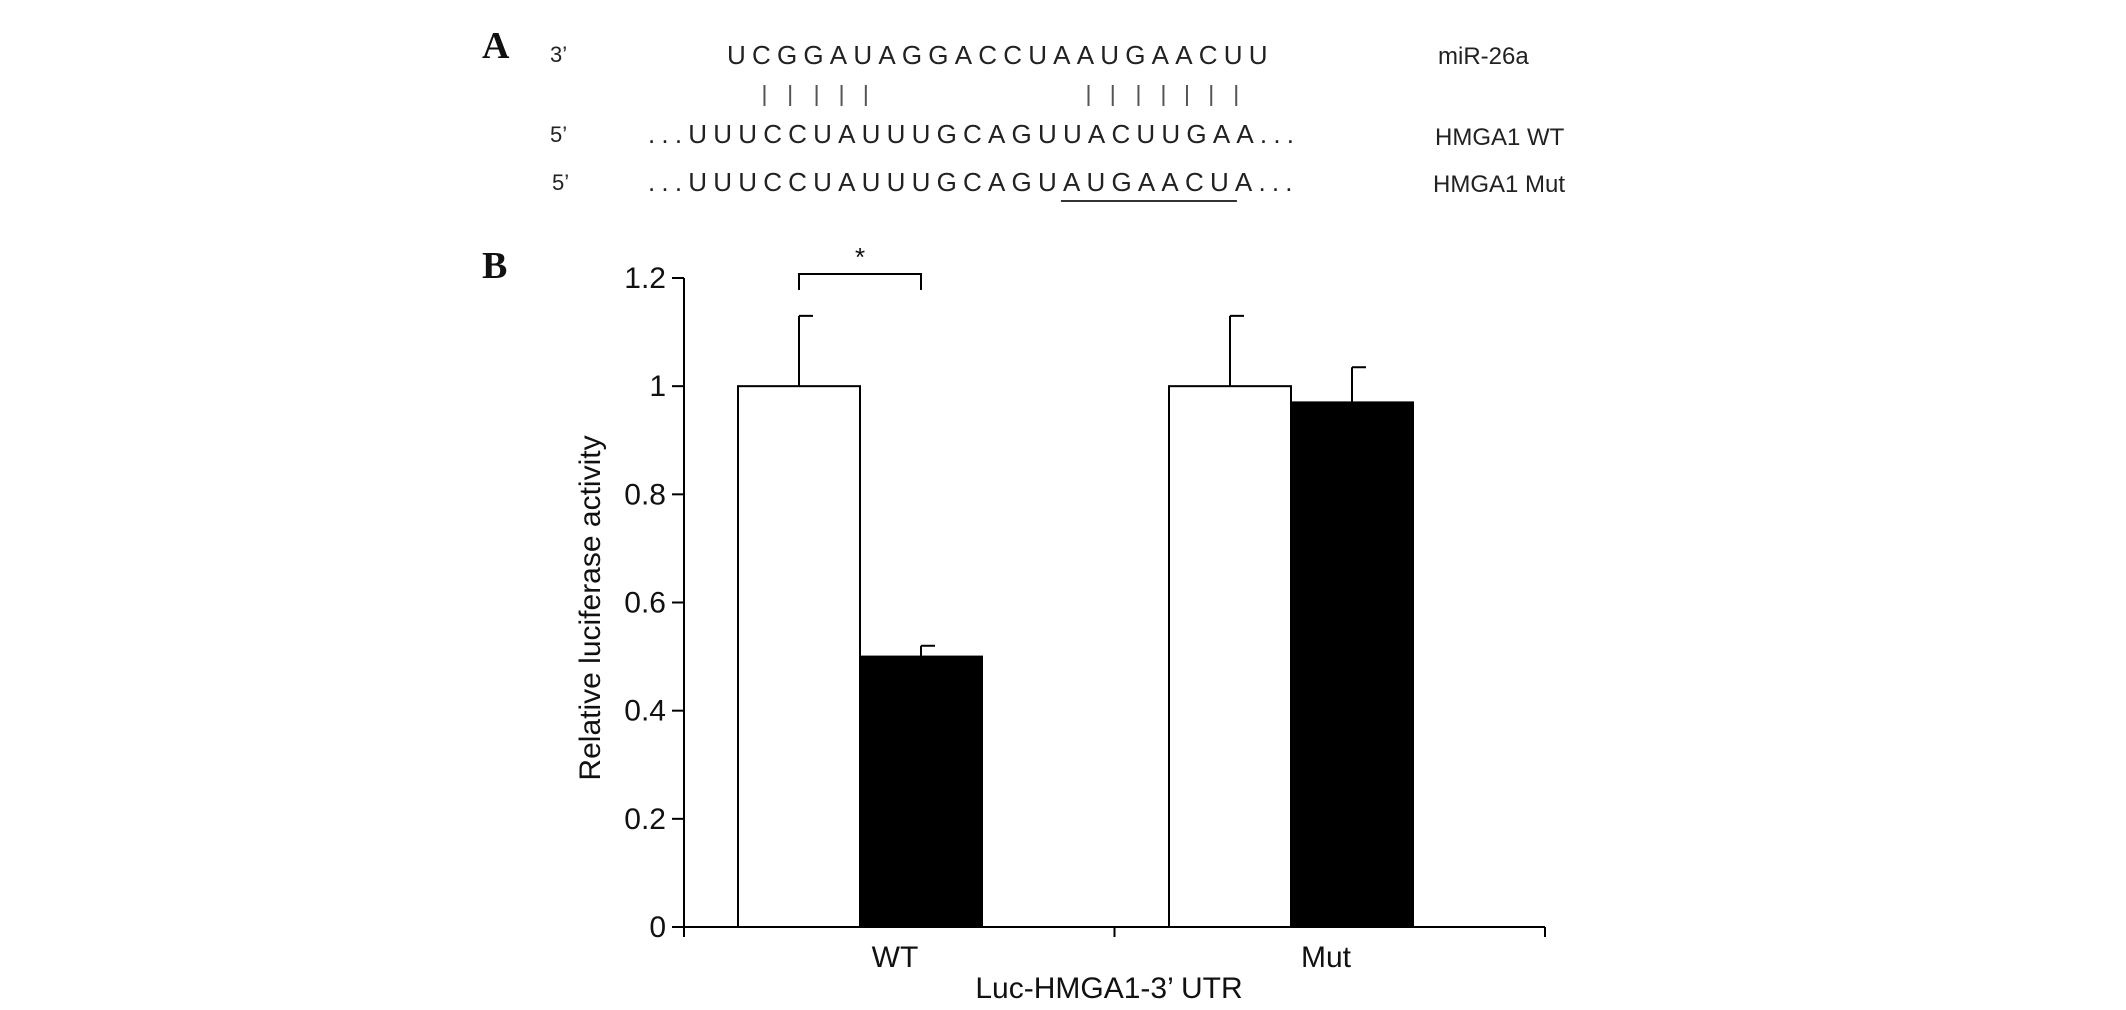 Image resolution: width=2126 pixels, height=1010 pixels. Describe the element at coordinates (645, 711) in the screenshot. I see `y-tick-label: 0.4` at that location.